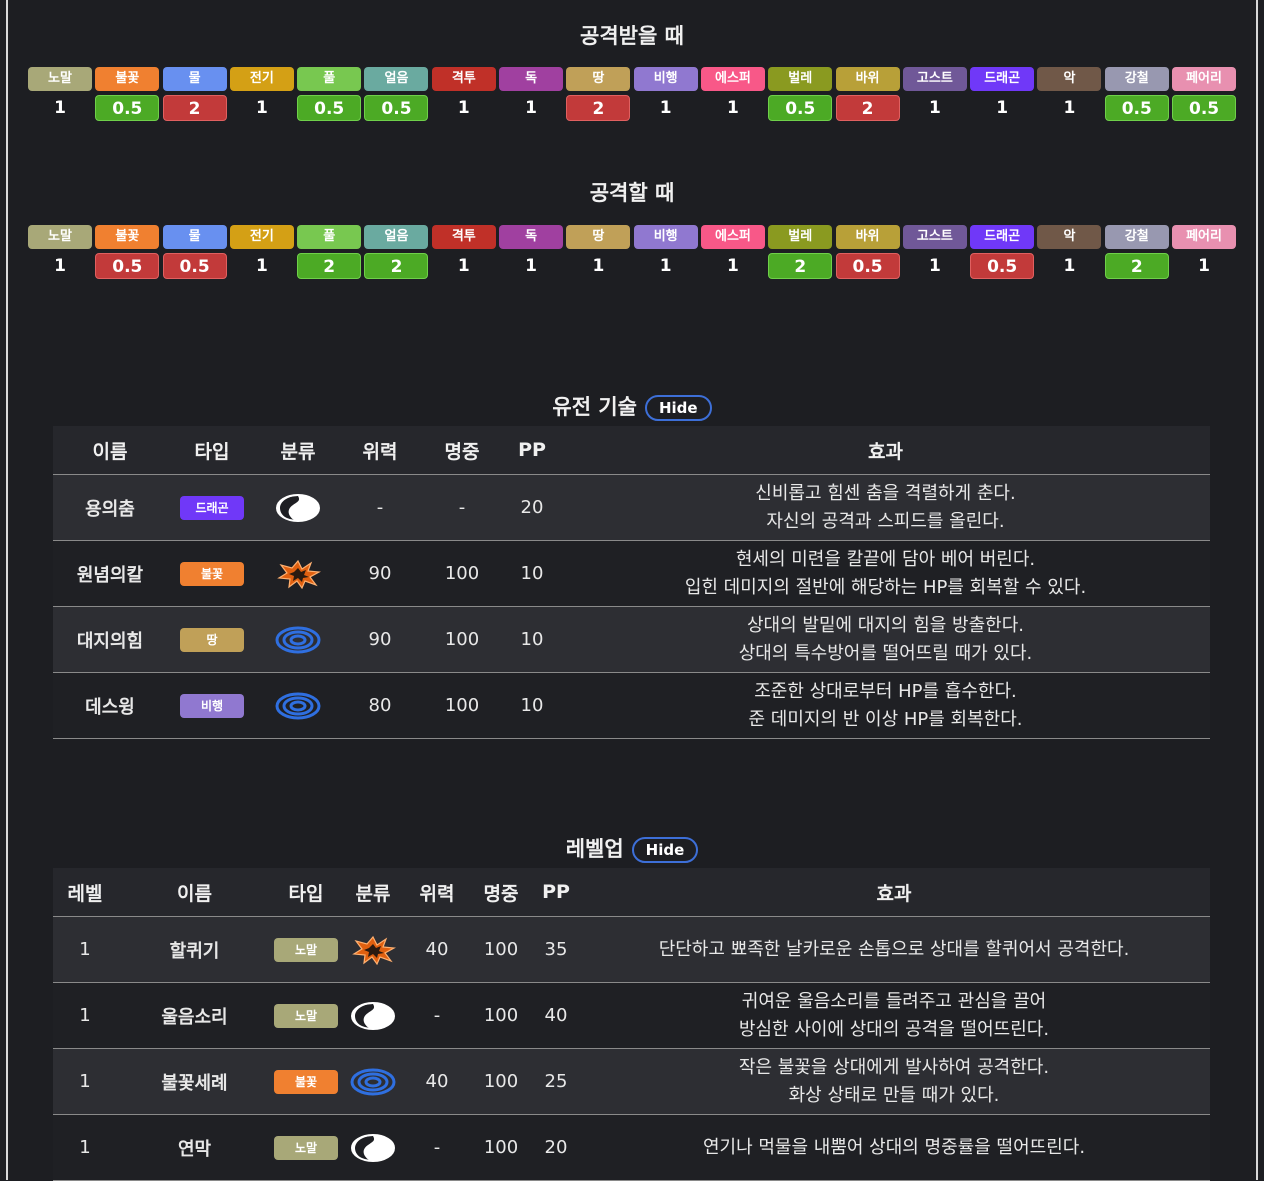 The height and width of the screenshot is (1181, 1264). What do you see at coordinates (665, 79) in the screenshot?
I see `defense-type-chip: 비행` at bounding box center [665, 79].